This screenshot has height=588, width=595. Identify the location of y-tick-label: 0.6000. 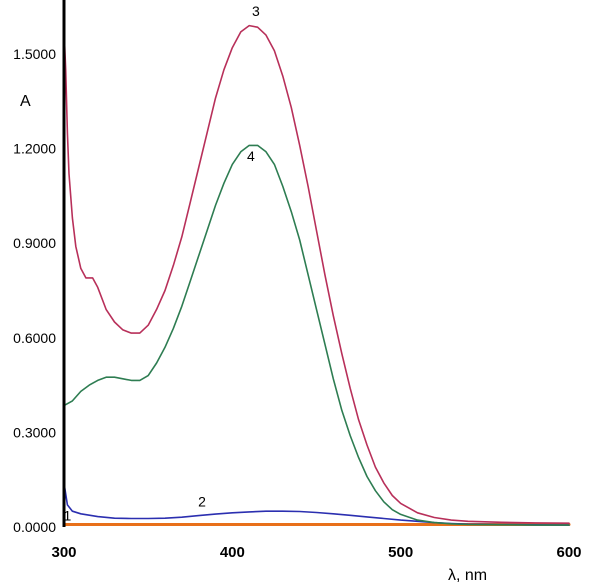
(34, 338).